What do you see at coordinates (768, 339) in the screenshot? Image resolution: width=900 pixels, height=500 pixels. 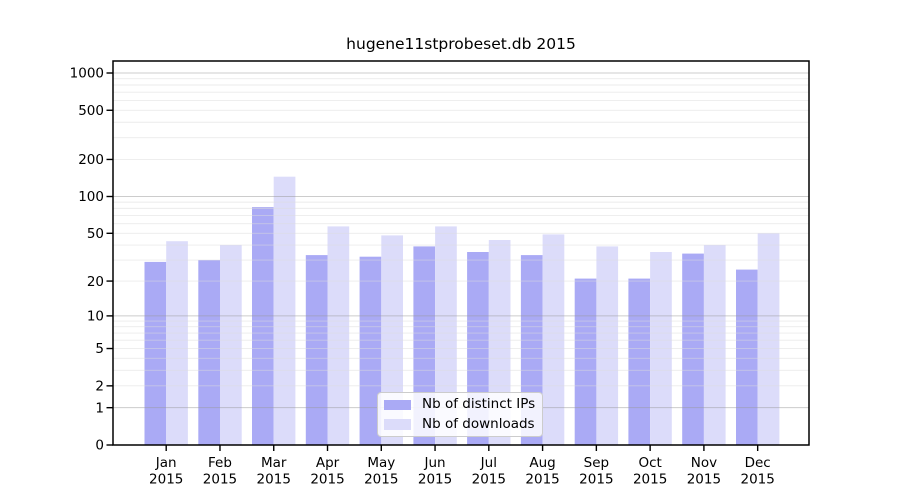 I see `bar-downloads-dec` at bounding box center [768, 339].